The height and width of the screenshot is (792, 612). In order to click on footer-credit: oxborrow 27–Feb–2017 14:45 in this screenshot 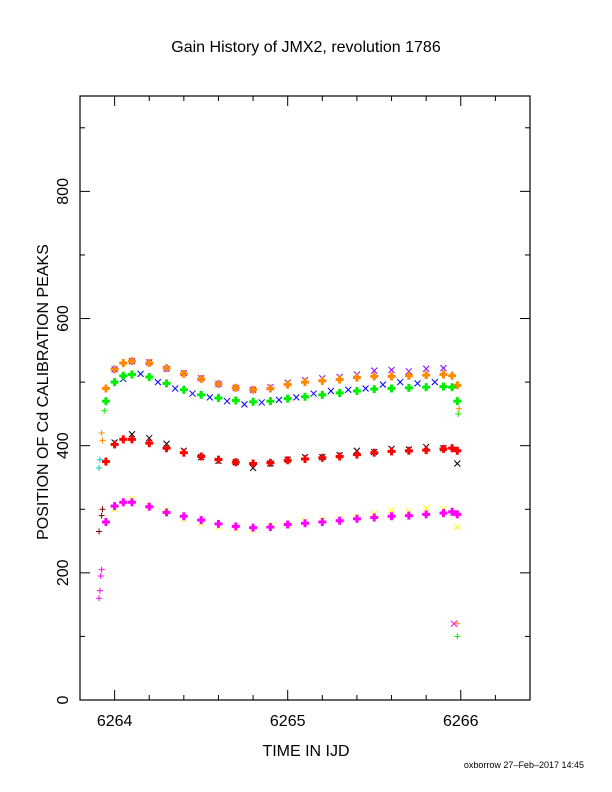, I will do `click(524, 765)`.